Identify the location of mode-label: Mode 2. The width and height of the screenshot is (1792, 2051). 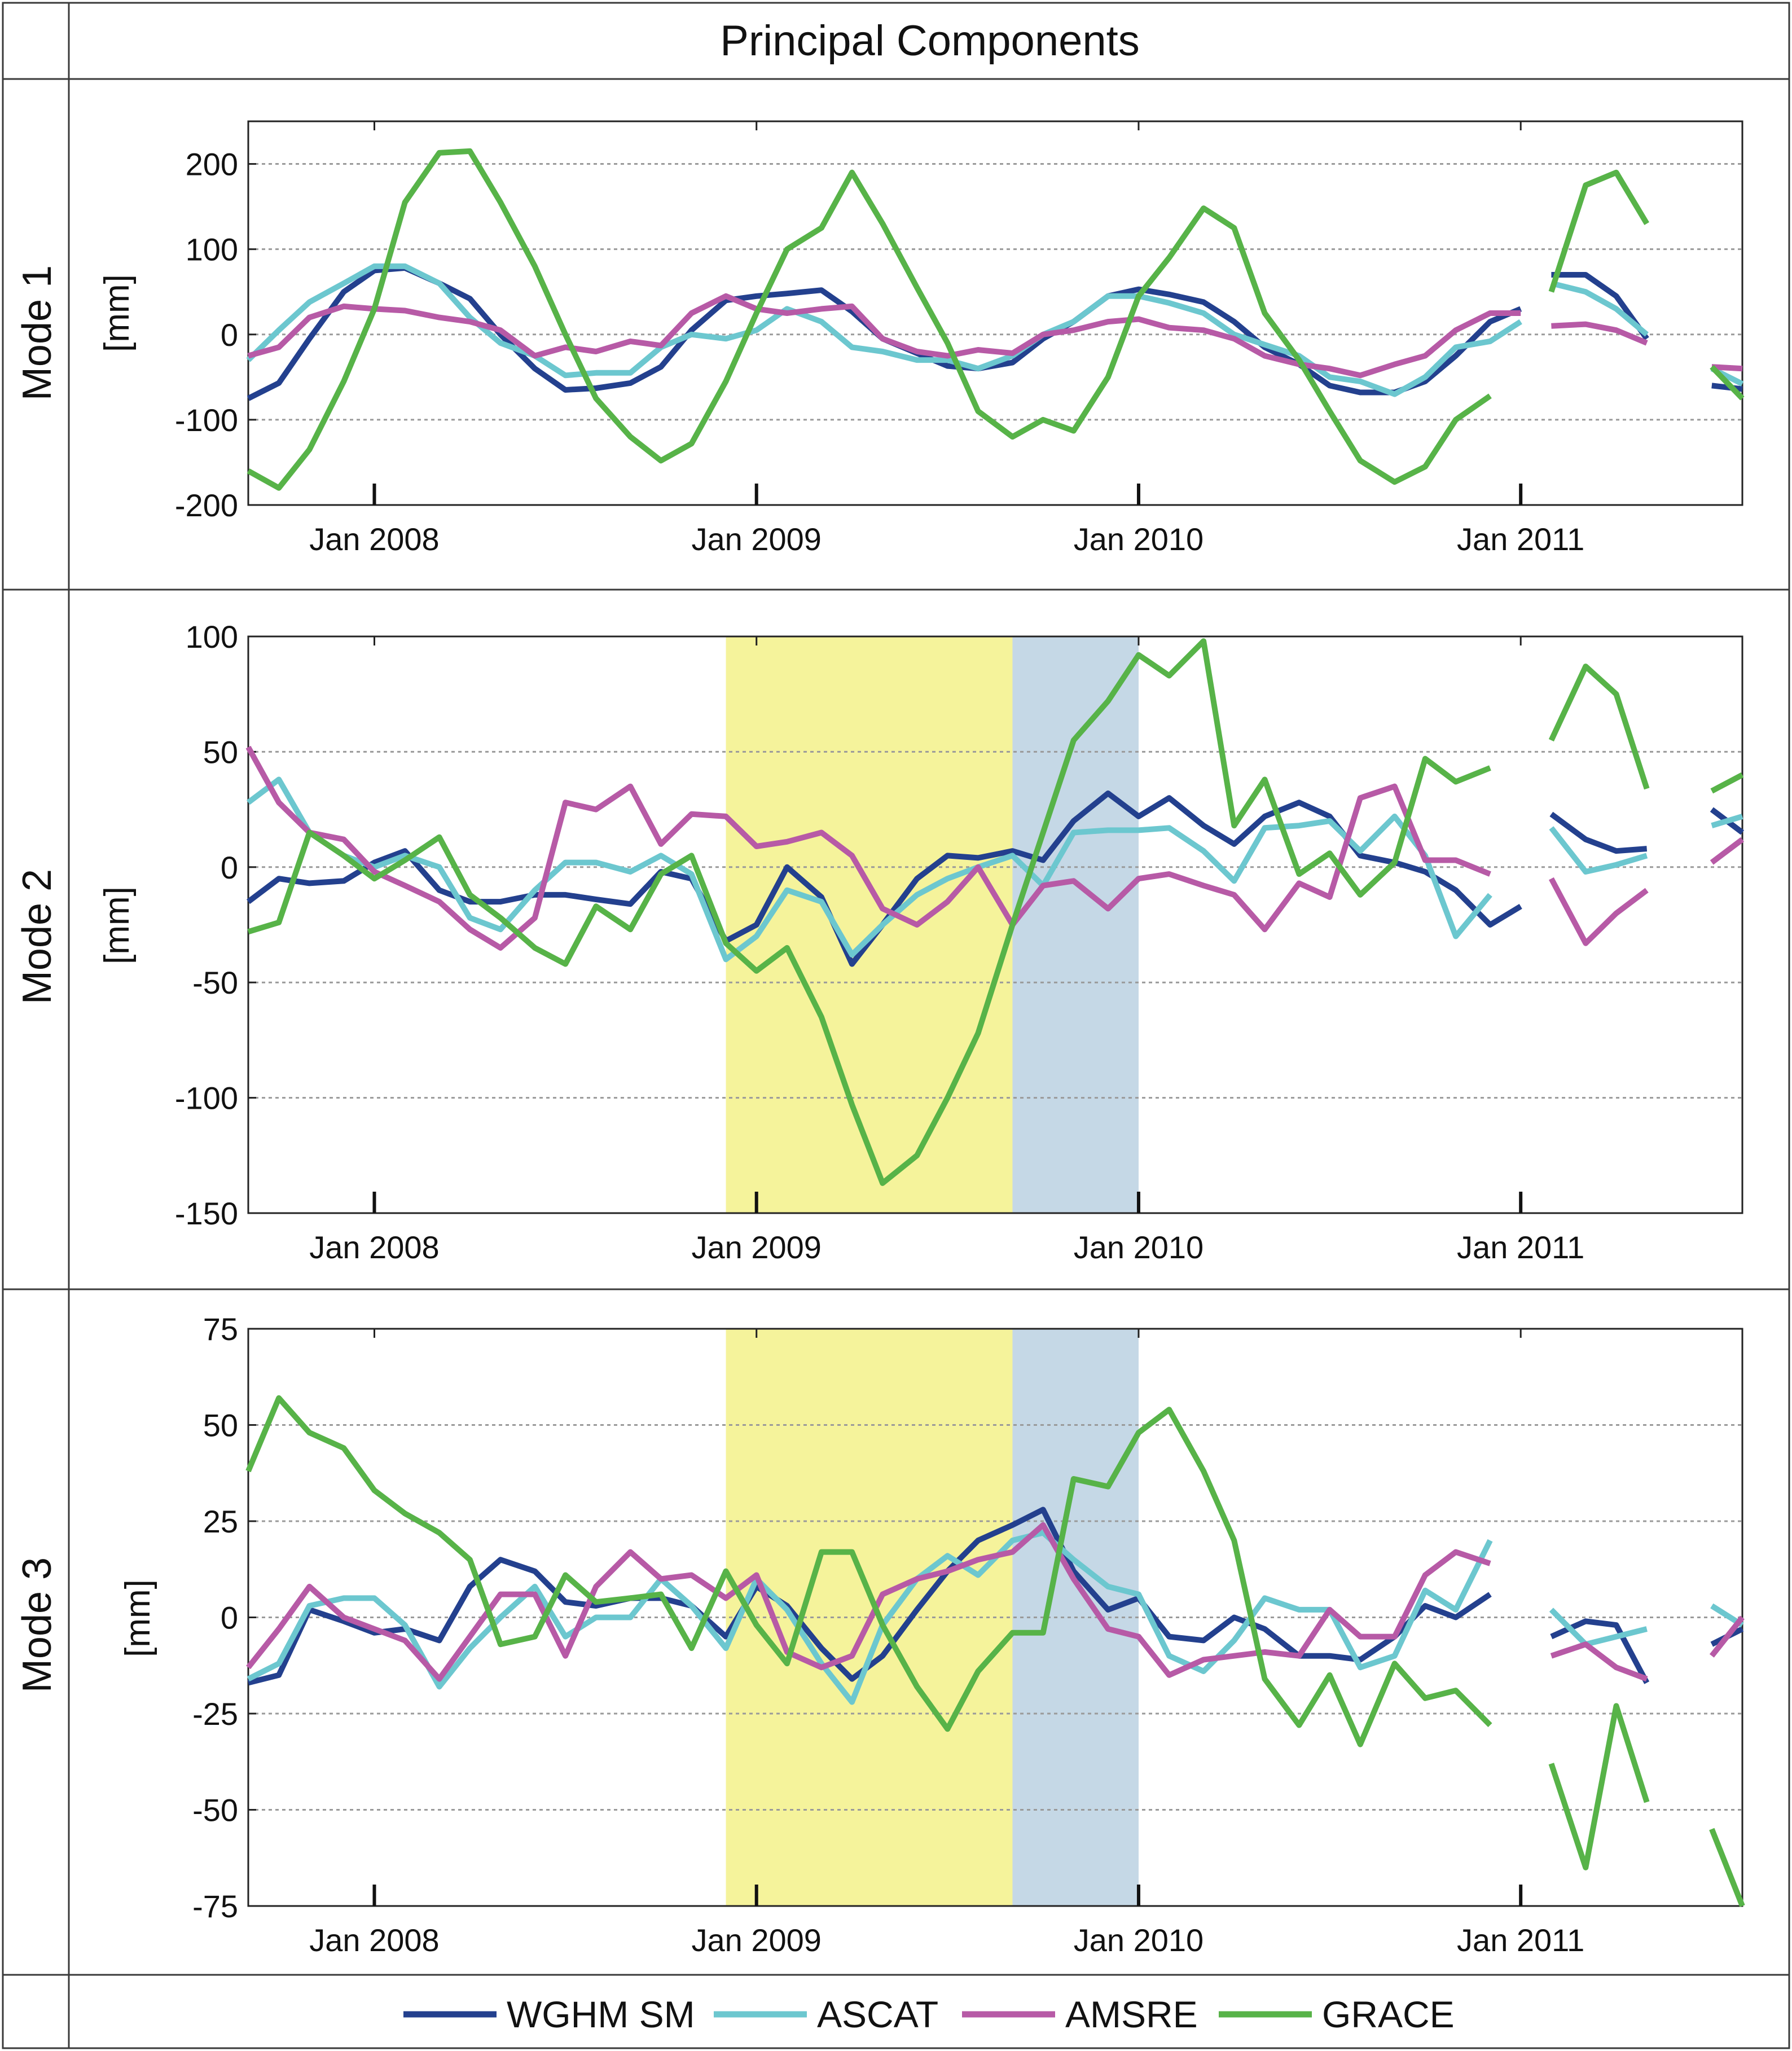
(37, 937).